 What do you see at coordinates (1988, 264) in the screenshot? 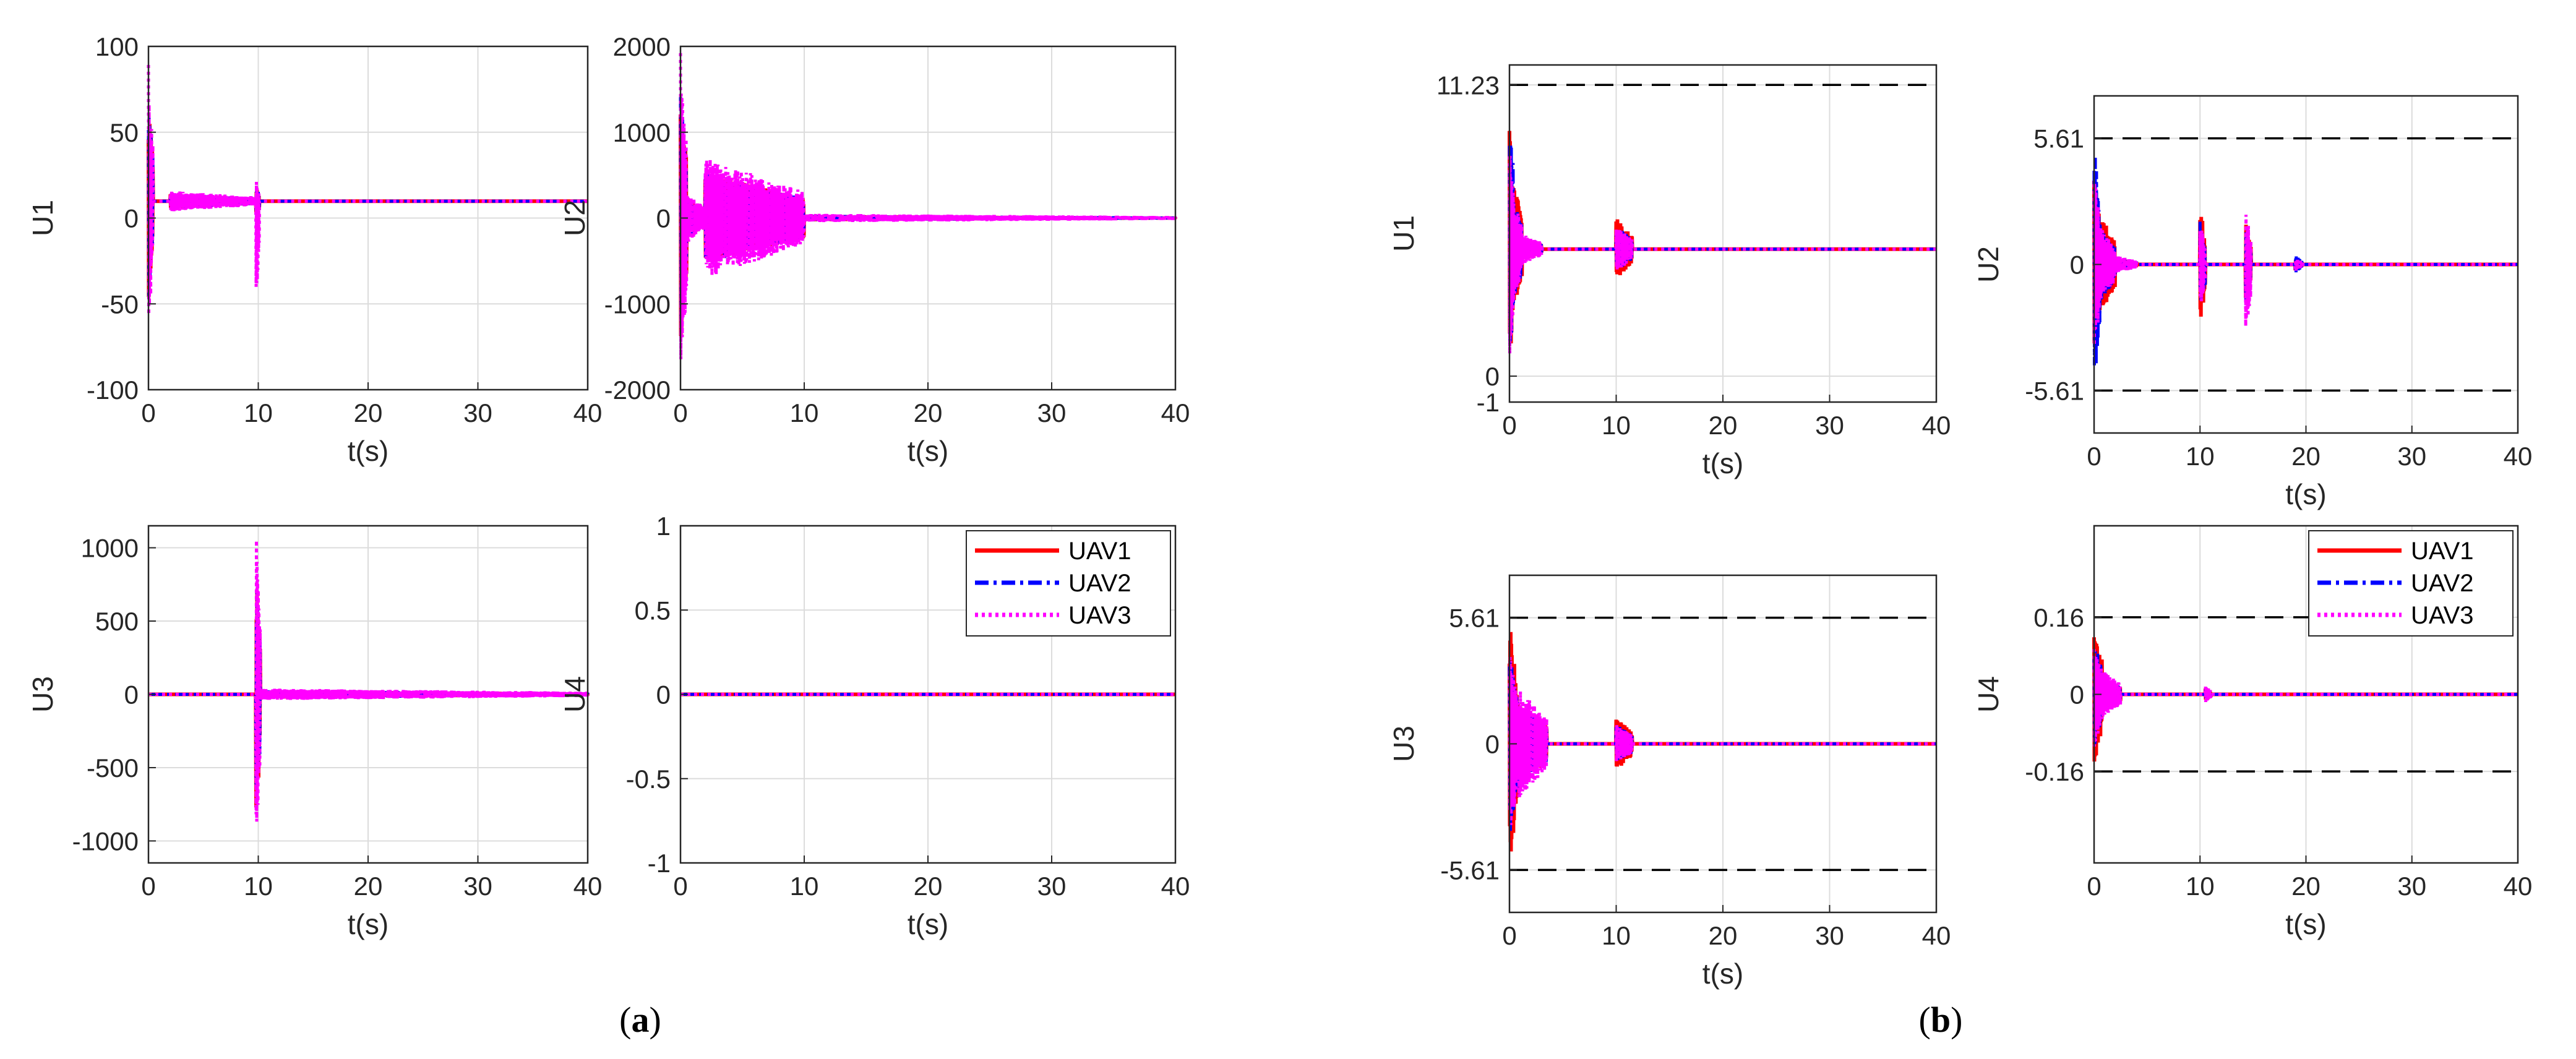
I see `y-axis-label: U2` at bounding box center [1988, 264].